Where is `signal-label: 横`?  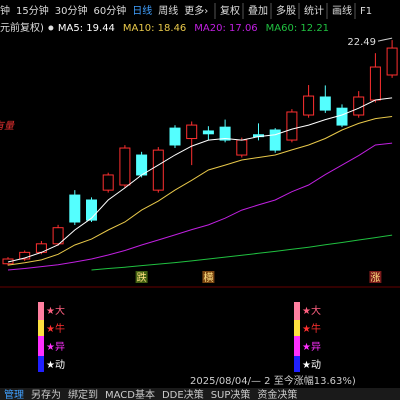 signal-label: 横 is located at coordinates (208, 277).